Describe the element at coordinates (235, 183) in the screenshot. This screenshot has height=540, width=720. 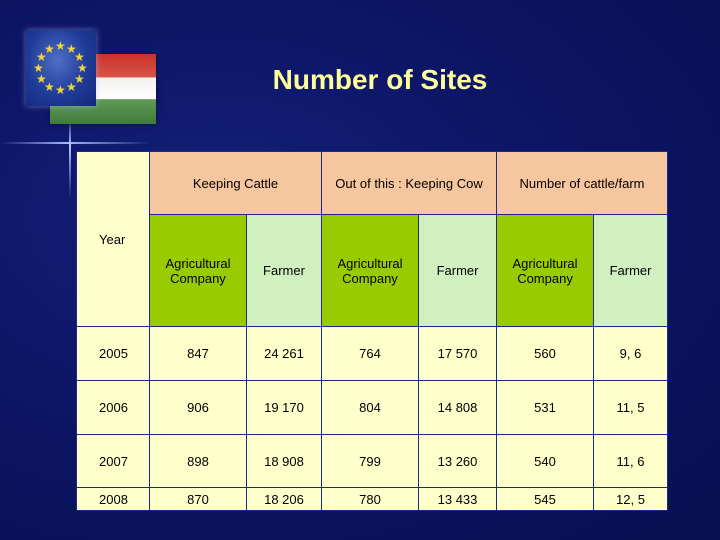
I see `group-header-keeping-cattle: Keeping Cattle` at that location.